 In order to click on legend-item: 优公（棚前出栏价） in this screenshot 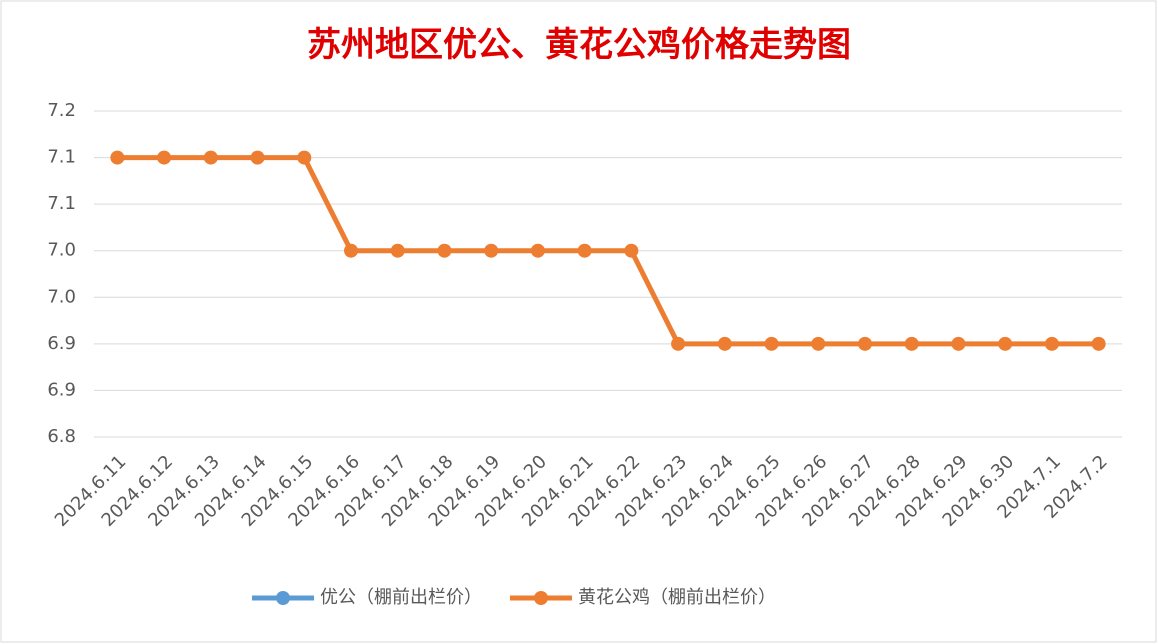, I will do `click(367, 597)`.